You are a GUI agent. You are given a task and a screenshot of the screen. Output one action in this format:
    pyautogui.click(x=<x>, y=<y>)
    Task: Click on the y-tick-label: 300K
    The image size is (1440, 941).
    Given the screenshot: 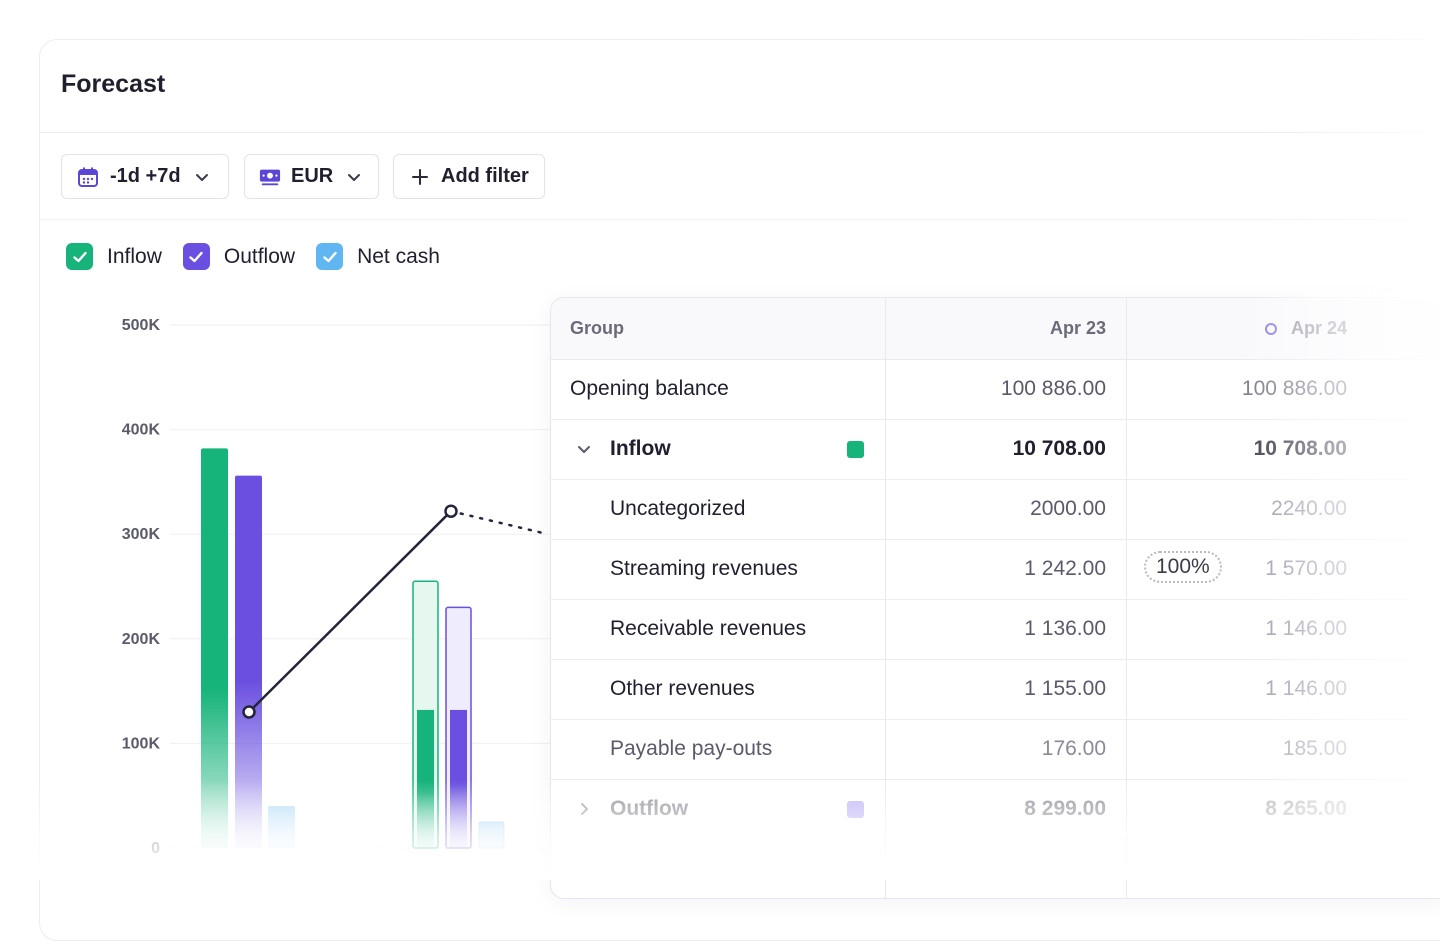 What is the action you would take?
    pyautogui.click(x=141, y=534)
    